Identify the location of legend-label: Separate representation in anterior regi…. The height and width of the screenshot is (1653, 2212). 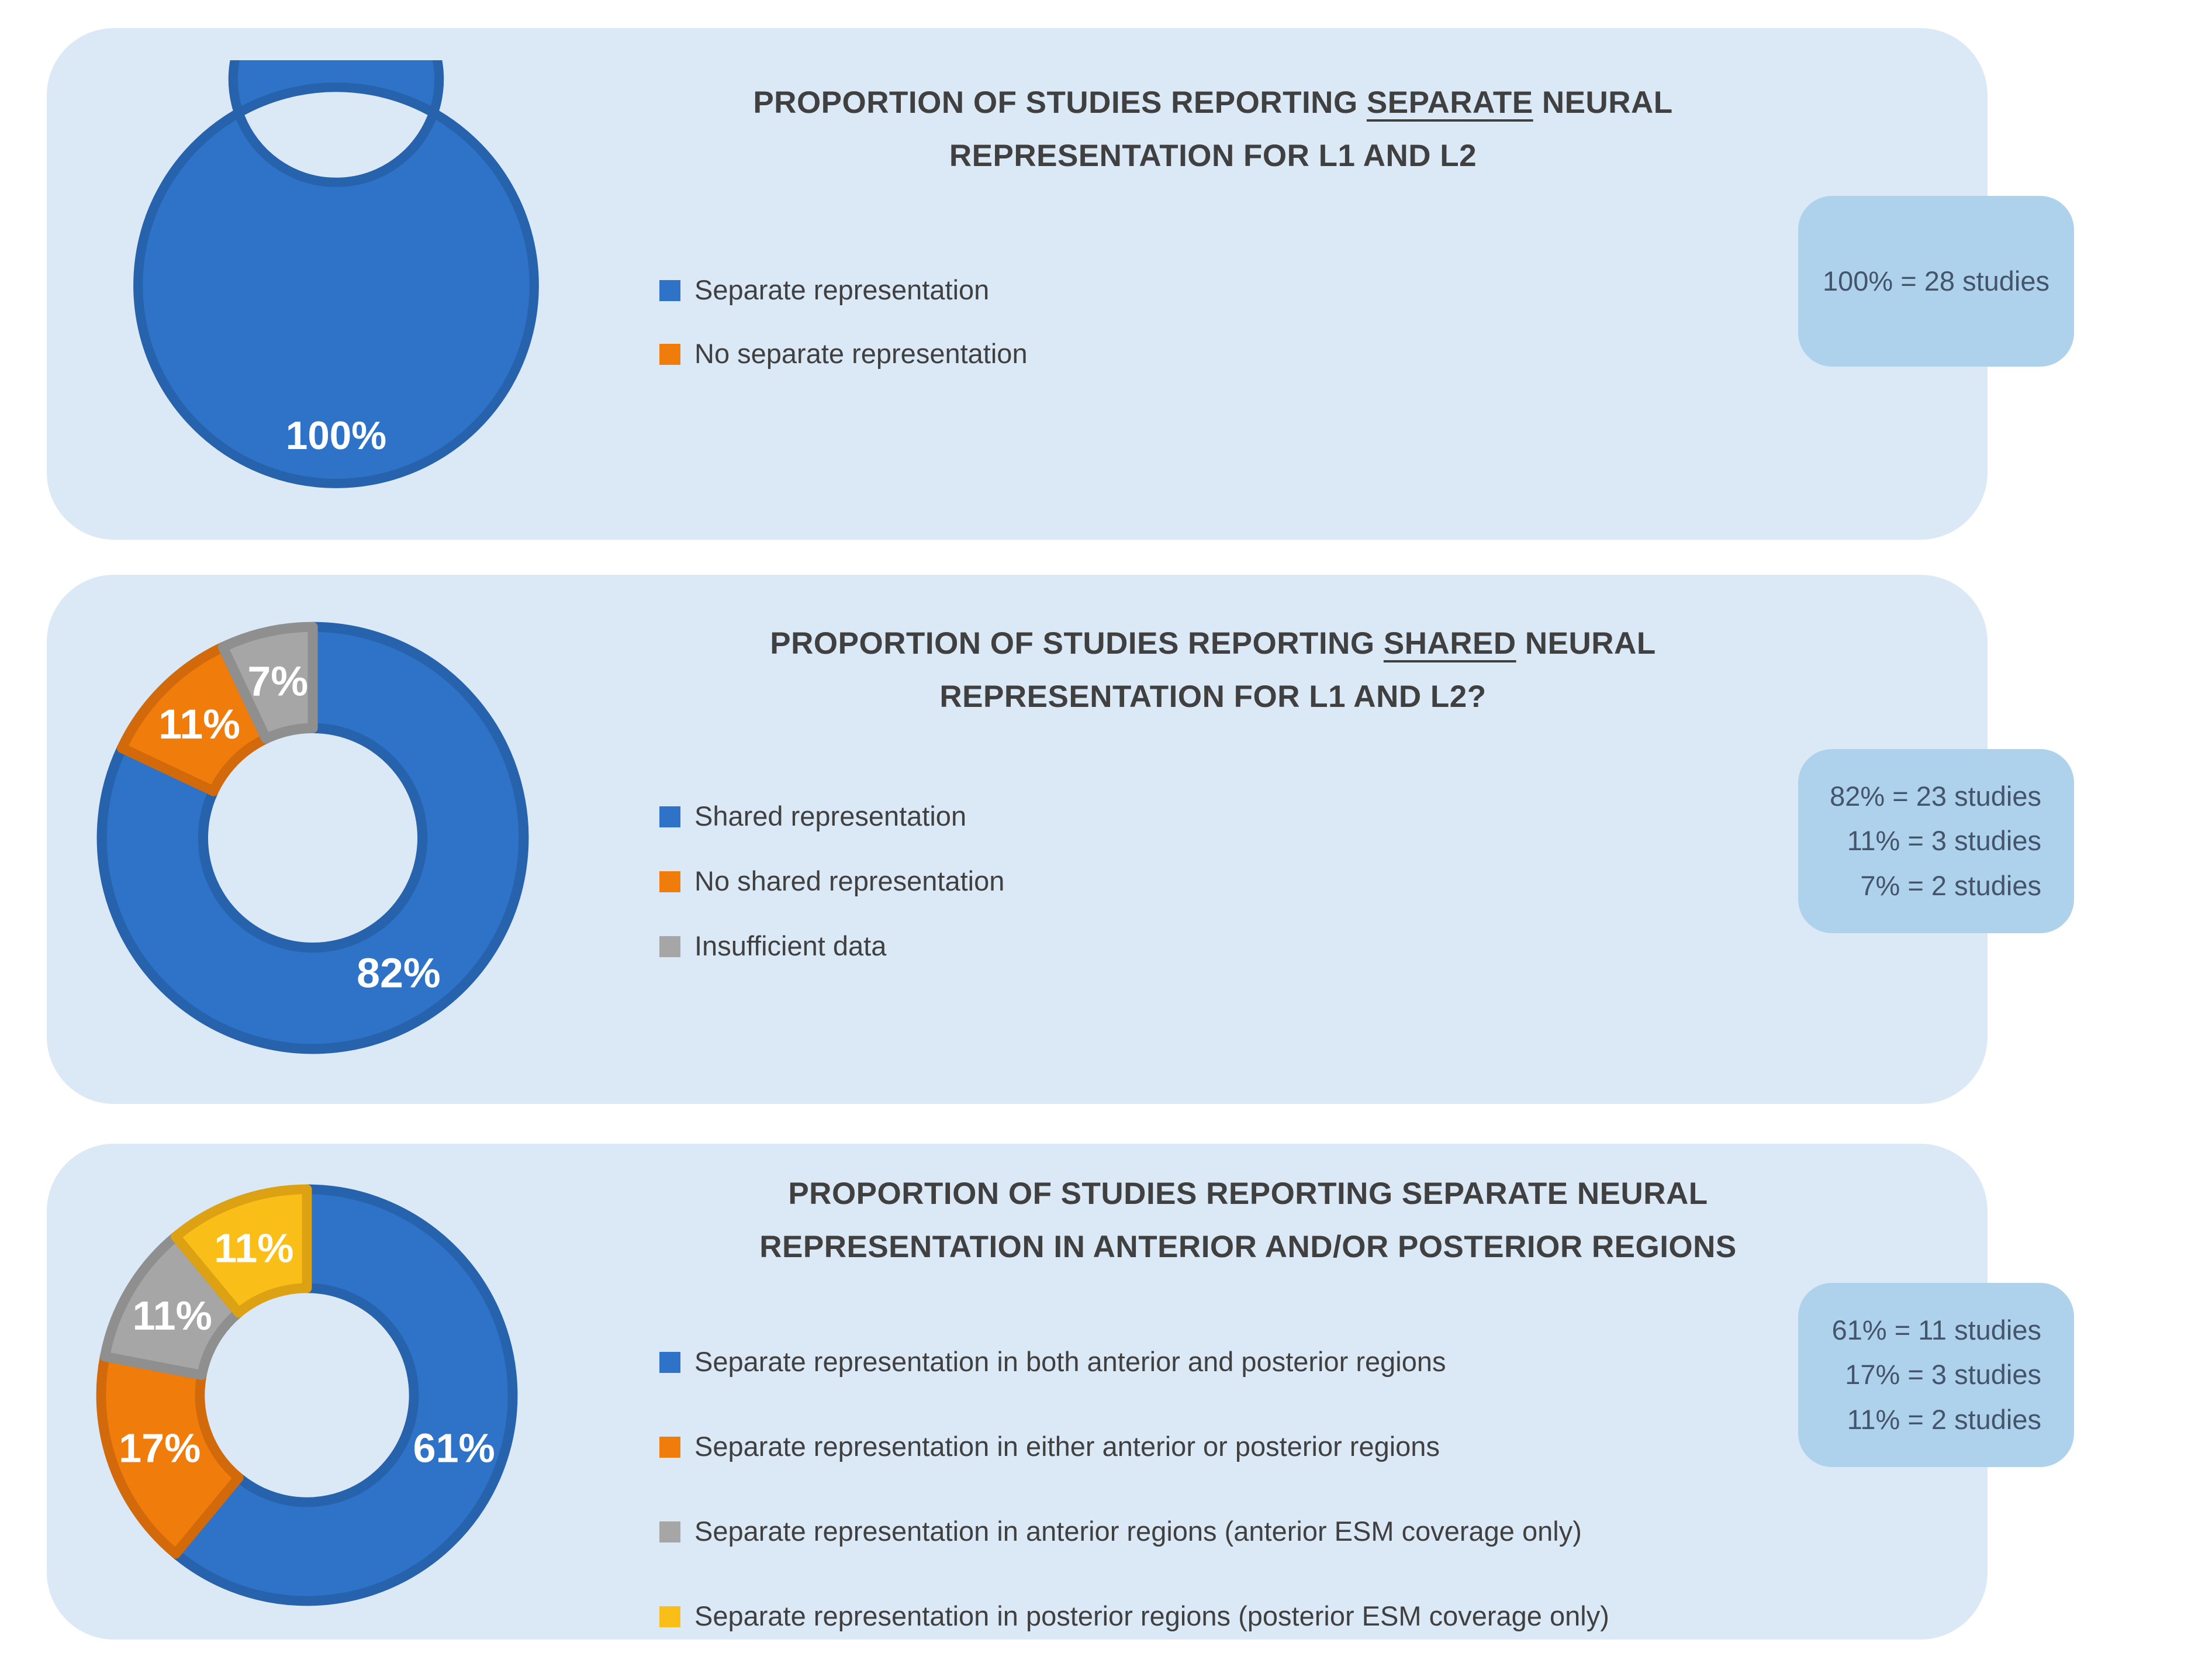
(1138, 1531).